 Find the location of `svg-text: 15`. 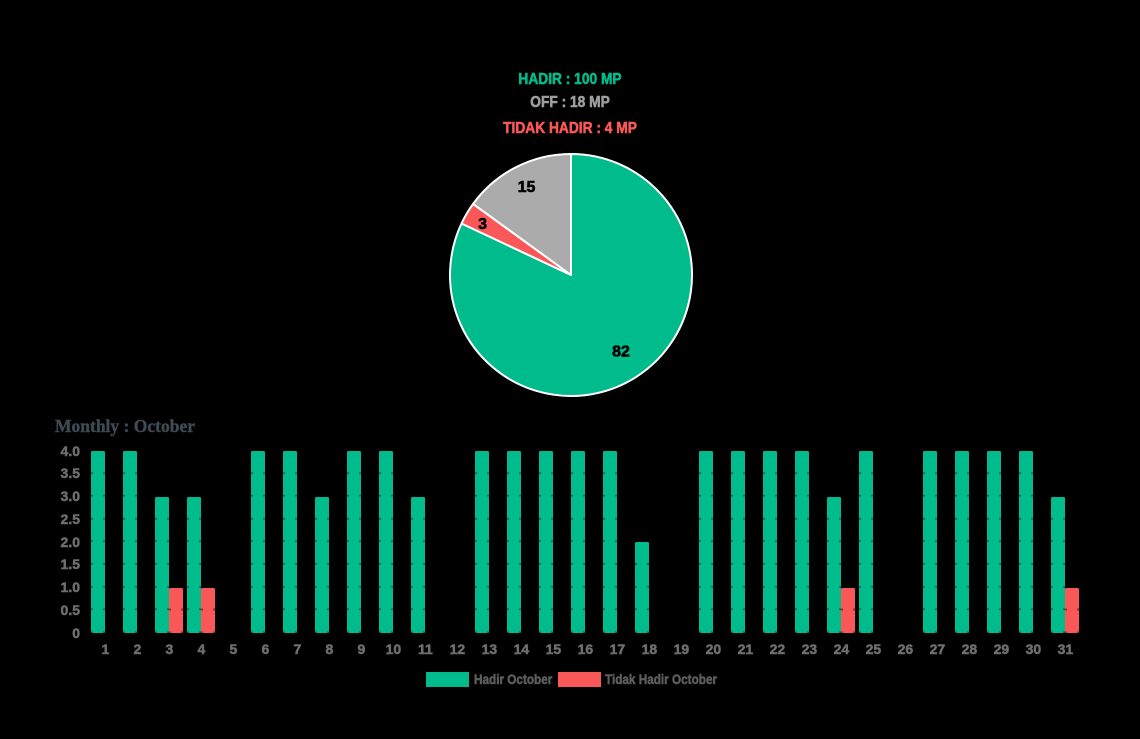

svg-text: 15 is located at coordinates (527, 187).